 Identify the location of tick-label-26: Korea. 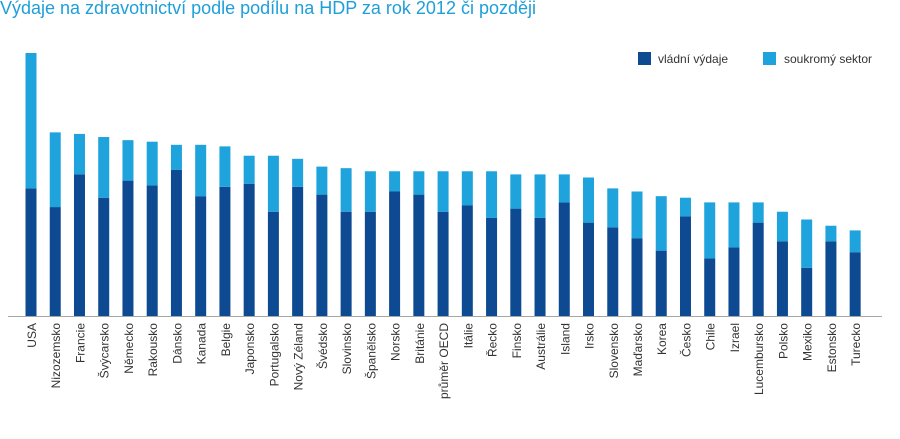
(662, 339).